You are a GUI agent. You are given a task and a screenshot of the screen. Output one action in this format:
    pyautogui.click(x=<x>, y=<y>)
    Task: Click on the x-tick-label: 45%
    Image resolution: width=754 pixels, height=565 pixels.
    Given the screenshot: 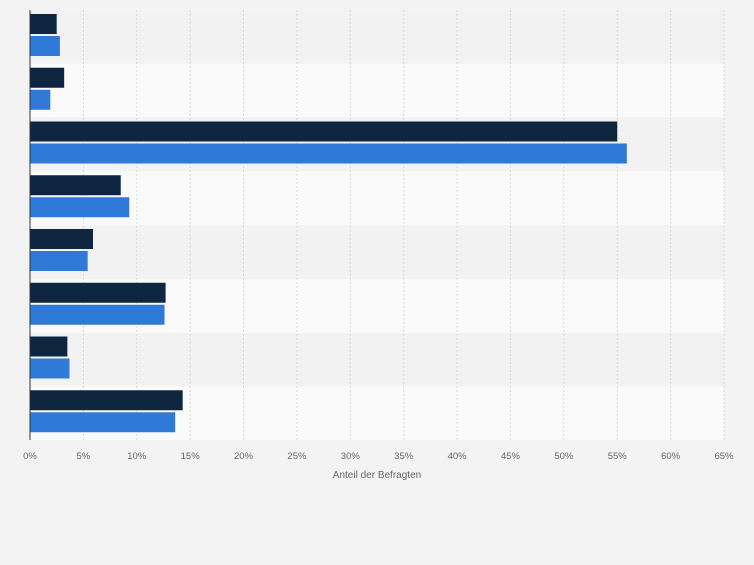 What is the action you would take?
    pyautogui.click(x=511, y=456)
    